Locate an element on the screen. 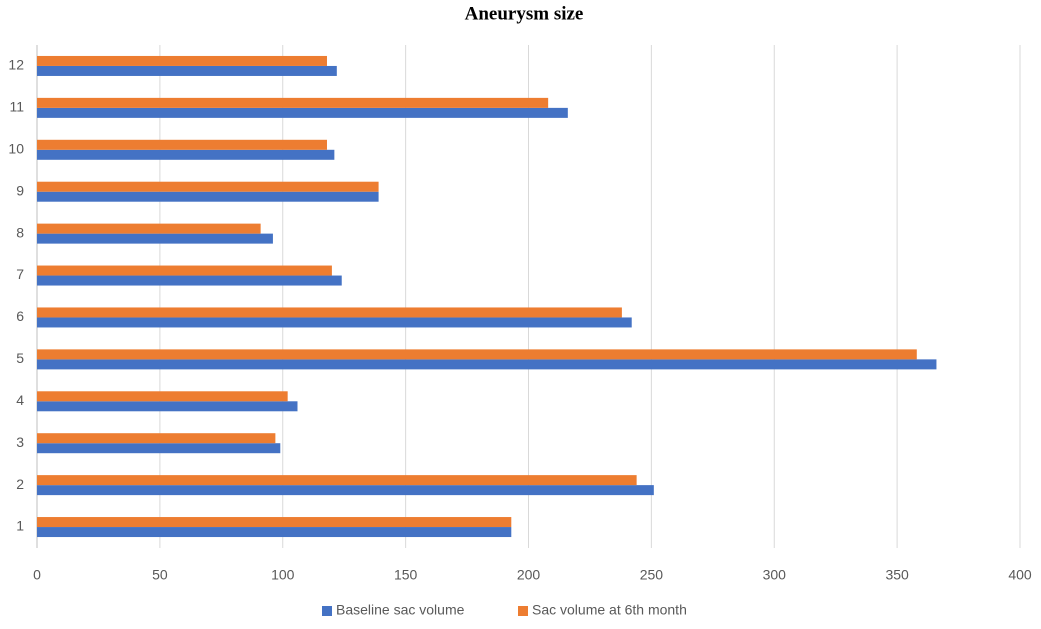  y-tick-label: 10 is located at coordinates (16, 148).